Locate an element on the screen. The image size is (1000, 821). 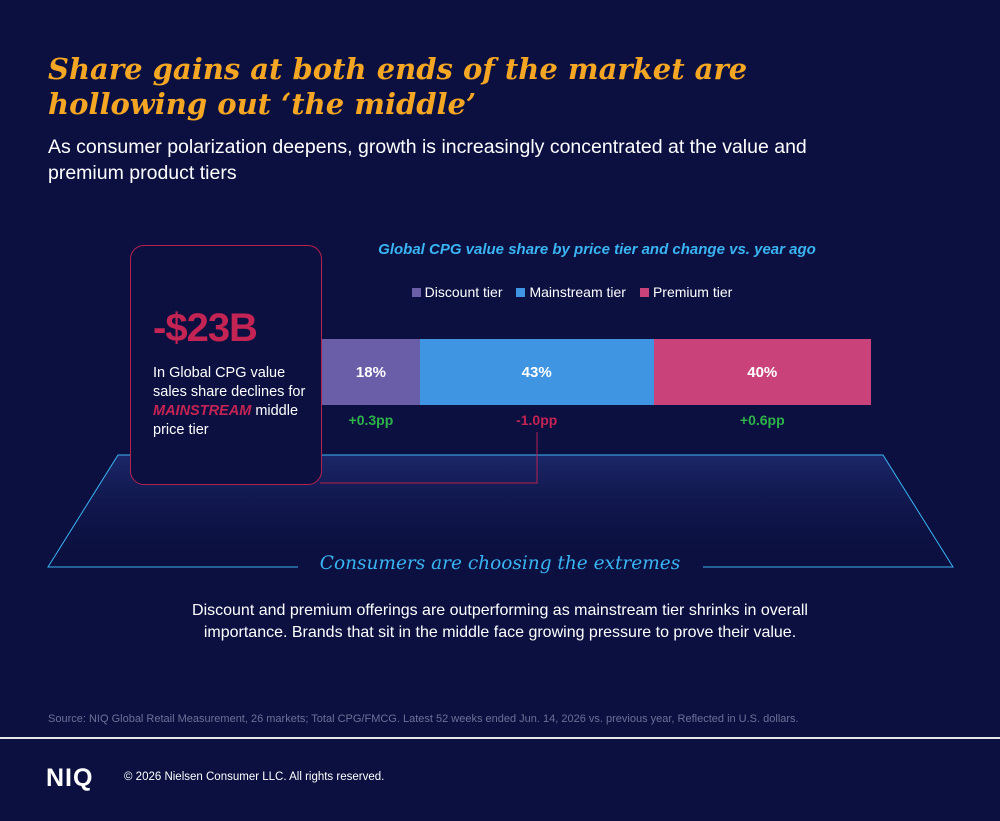
data-label: 40% is located at coordinates (762, 372).